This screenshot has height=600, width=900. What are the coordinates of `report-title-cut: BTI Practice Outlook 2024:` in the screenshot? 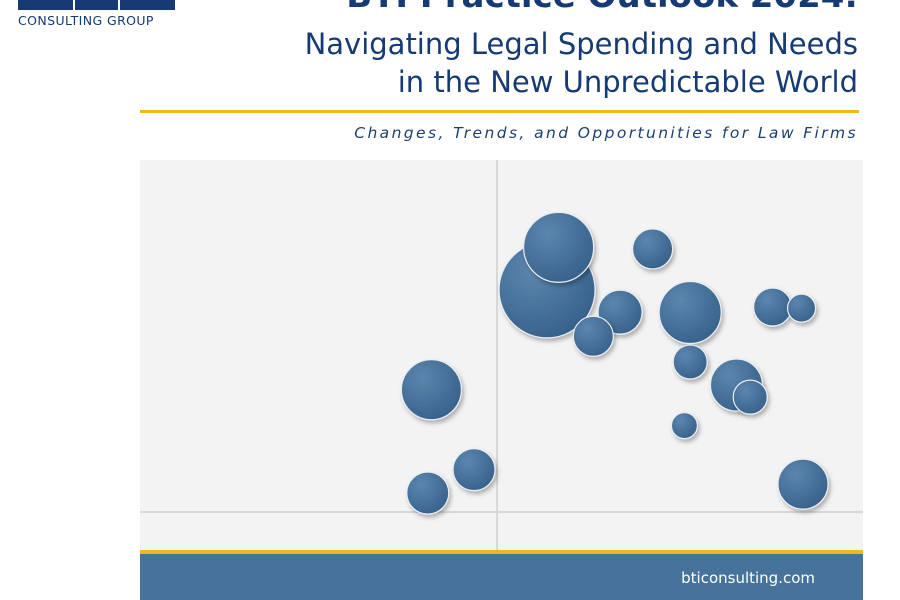 It's located at (602, 6).